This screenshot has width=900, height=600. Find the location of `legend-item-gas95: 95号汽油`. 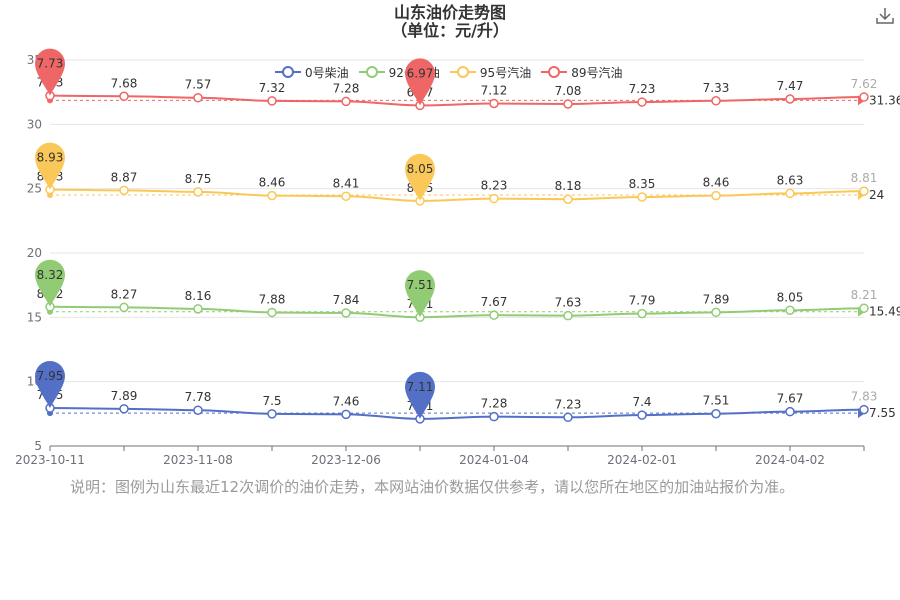

legend-item-gas95: 95号汽油 is located at coordinates (490, 72).